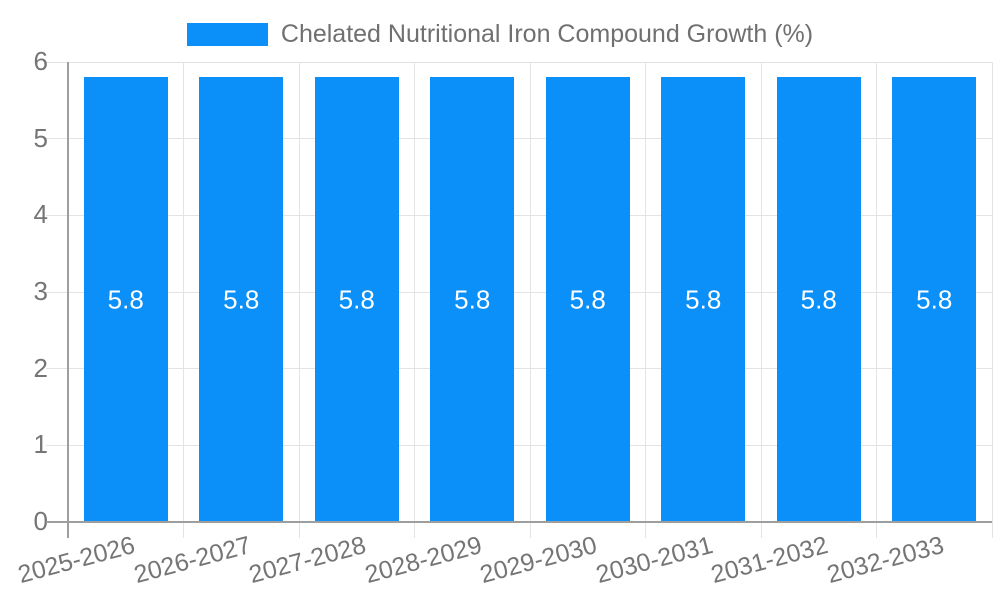 The image size is (1000, 600). What do you see at coordinates (227, 34) in the screenshot?
I see `legend-swatch-icon` at bounding box center [227, 34].